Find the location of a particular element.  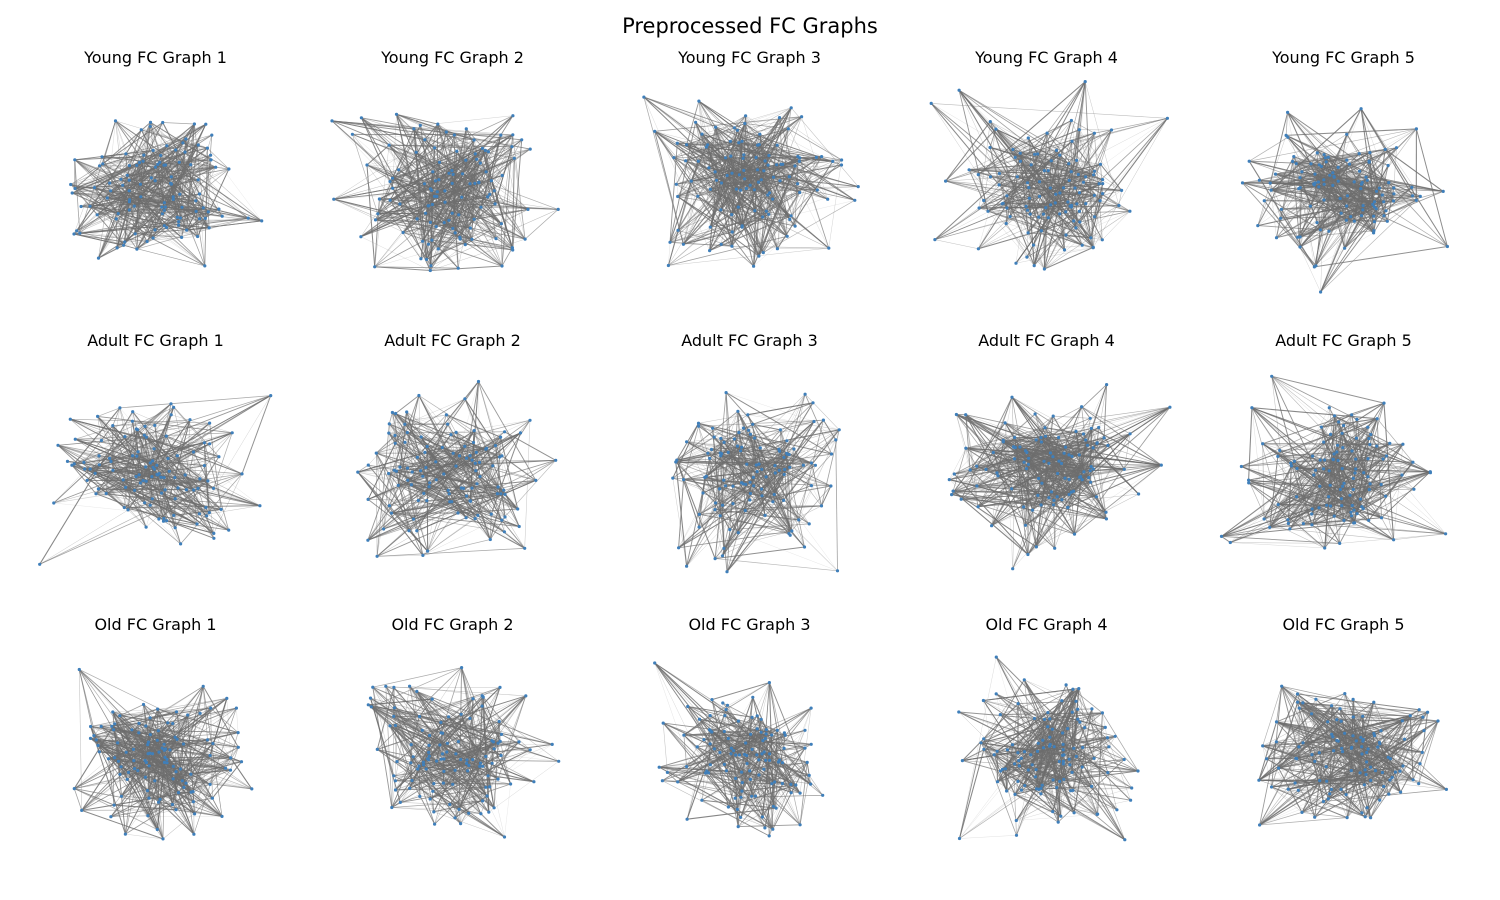

graph-panel: Young FC Graph 4 is located at coordinates (1046, 183).